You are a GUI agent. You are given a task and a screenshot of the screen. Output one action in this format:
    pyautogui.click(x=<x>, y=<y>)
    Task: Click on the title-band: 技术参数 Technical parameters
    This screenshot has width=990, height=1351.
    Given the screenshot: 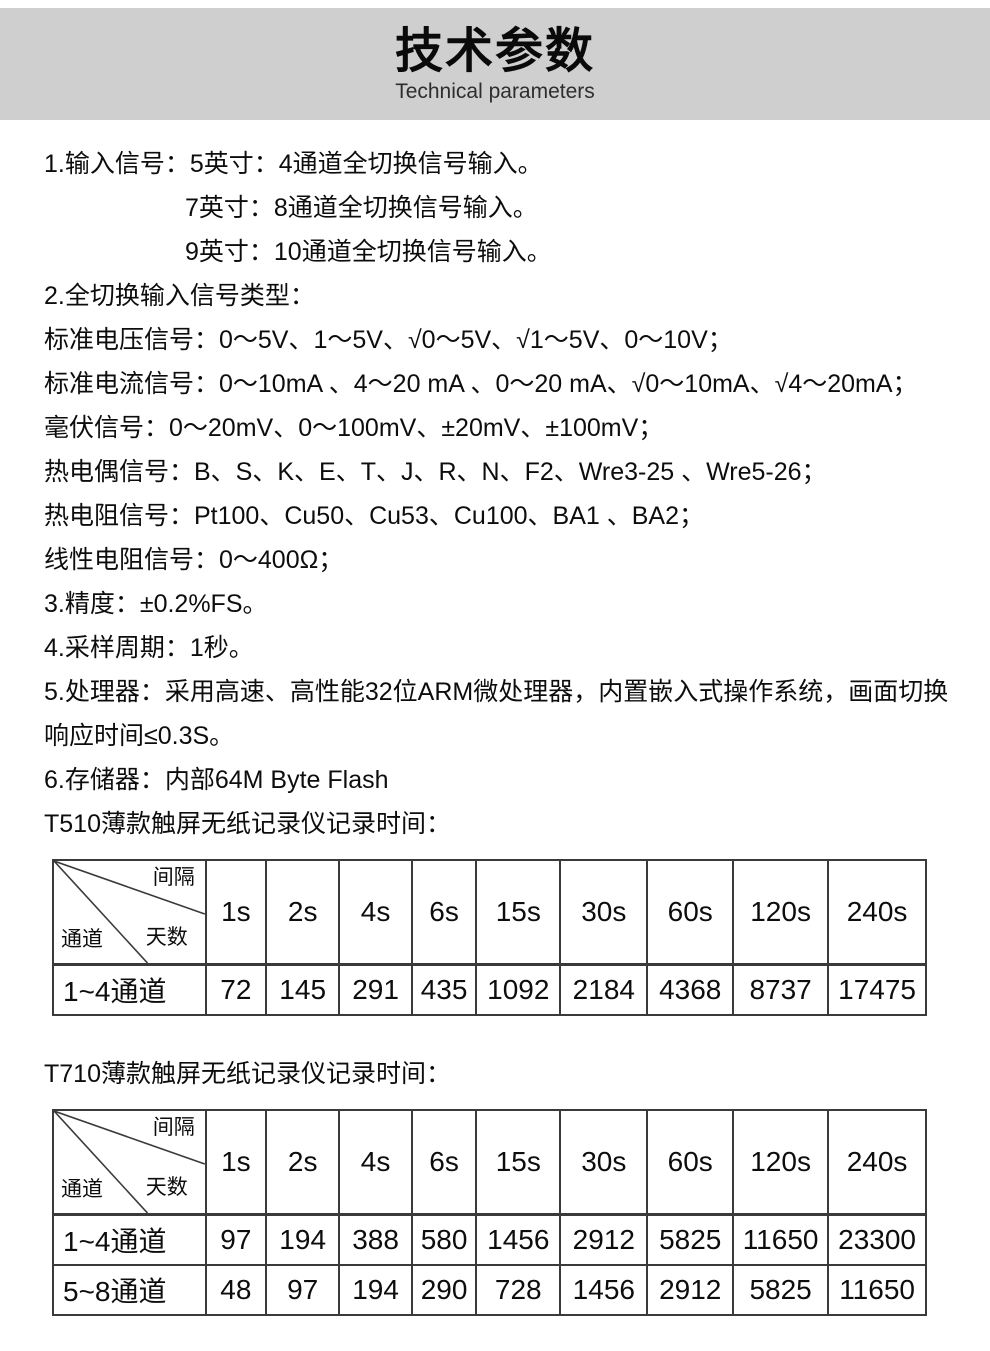 What is the action you would take?
    pyautogui.click(x=495, y=64)
    